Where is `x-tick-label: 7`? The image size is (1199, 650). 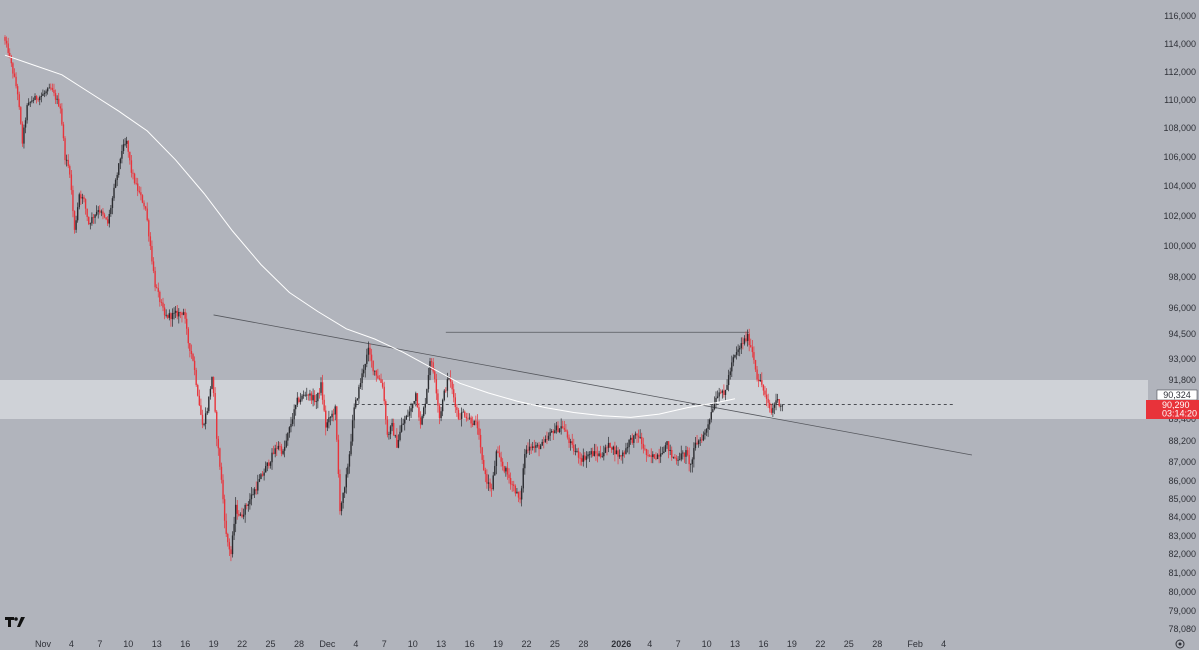
x-tick-label: 7 is located at coordinates (384, 644).